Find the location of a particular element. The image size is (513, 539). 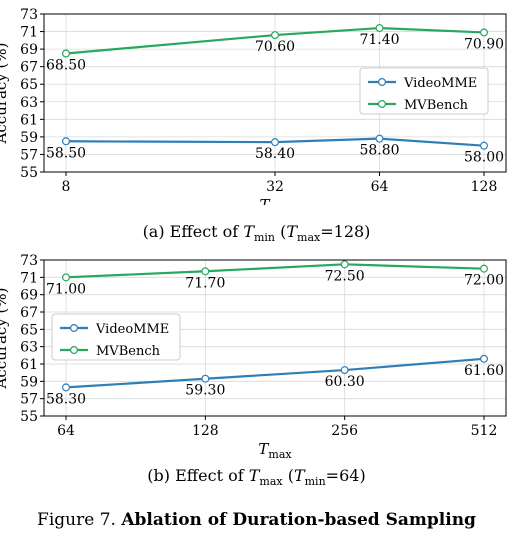

figure-caption-prefix: Figure 7. is located at coordinates (76, 520).